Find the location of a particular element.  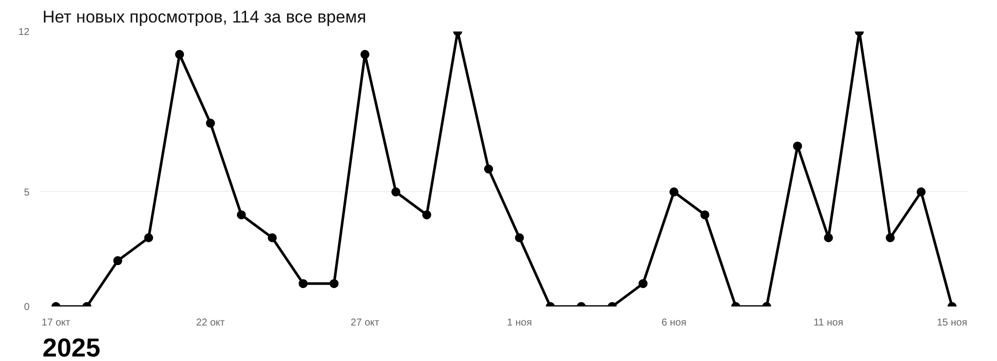

y-tick-label: 12 is located at coordinates (24, 32).